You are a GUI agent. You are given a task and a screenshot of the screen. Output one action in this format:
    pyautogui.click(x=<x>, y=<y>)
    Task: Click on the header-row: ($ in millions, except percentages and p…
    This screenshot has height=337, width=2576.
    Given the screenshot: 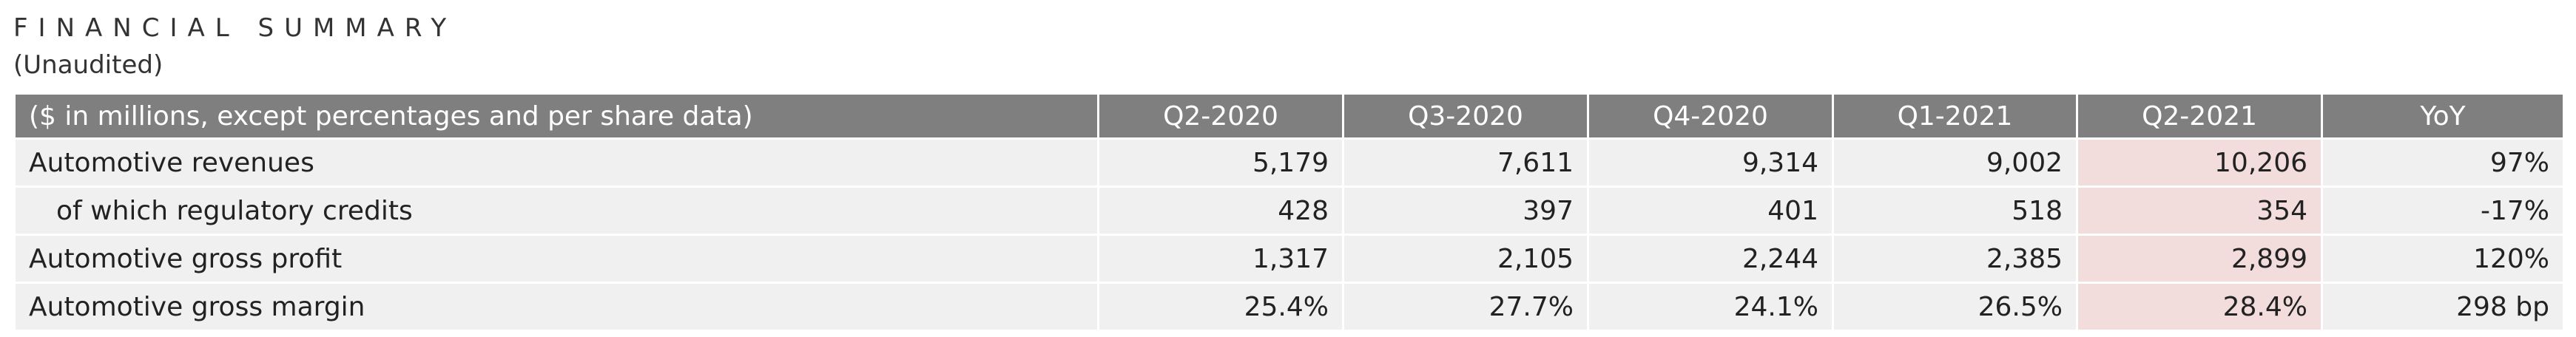 What is the action you would take?
    pyautogui.click(x=1289, y=116)
    